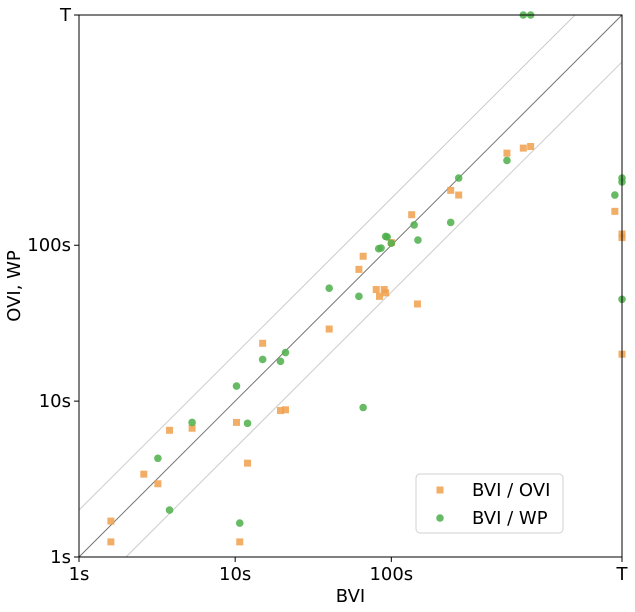 The height and width of the screenshot is (612, 635). Describe the element at coordinates (350, 596) in the screenshot. I see `x-axis-title: BVI` at that location.